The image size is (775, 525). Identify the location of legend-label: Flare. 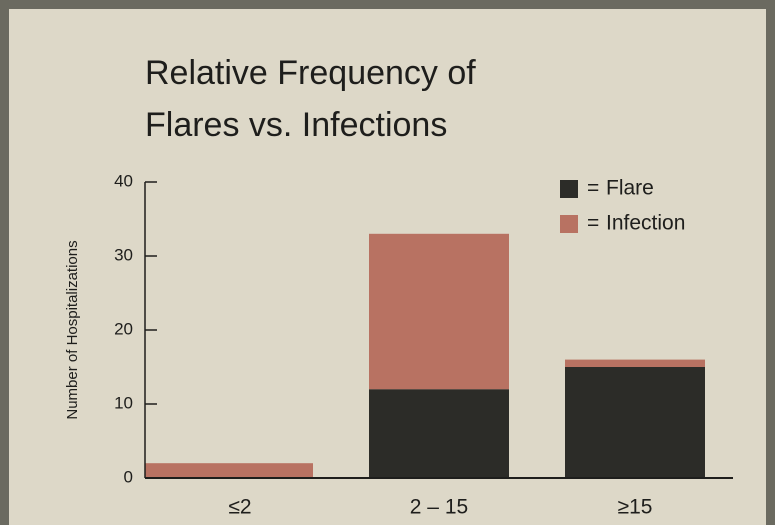
(630, 188).